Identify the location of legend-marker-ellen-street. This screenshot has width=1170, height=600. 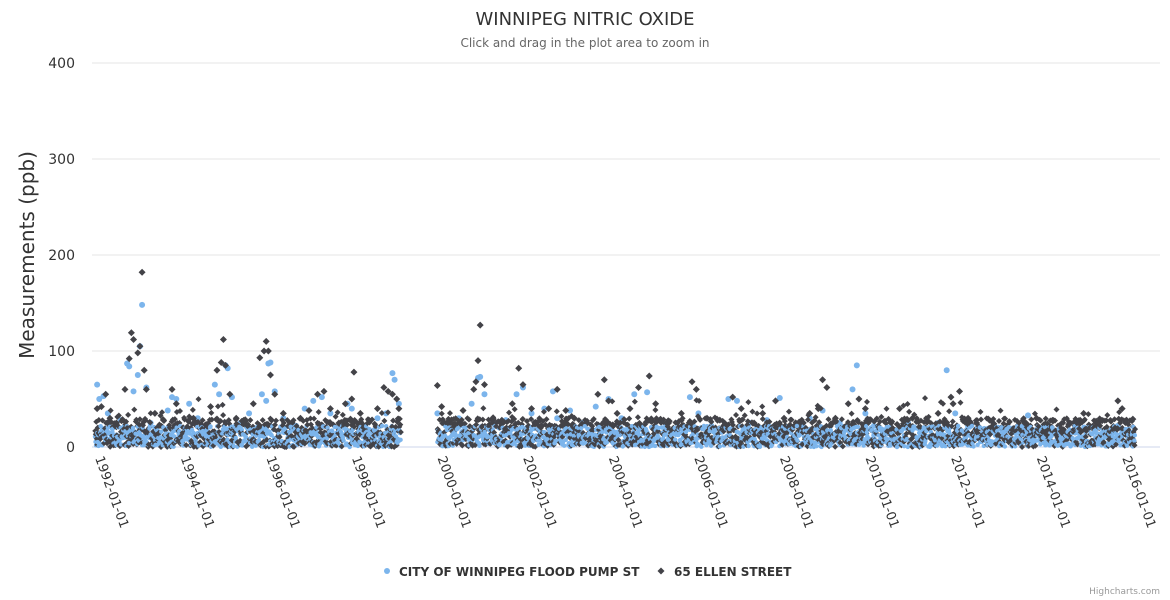
(661, 571).